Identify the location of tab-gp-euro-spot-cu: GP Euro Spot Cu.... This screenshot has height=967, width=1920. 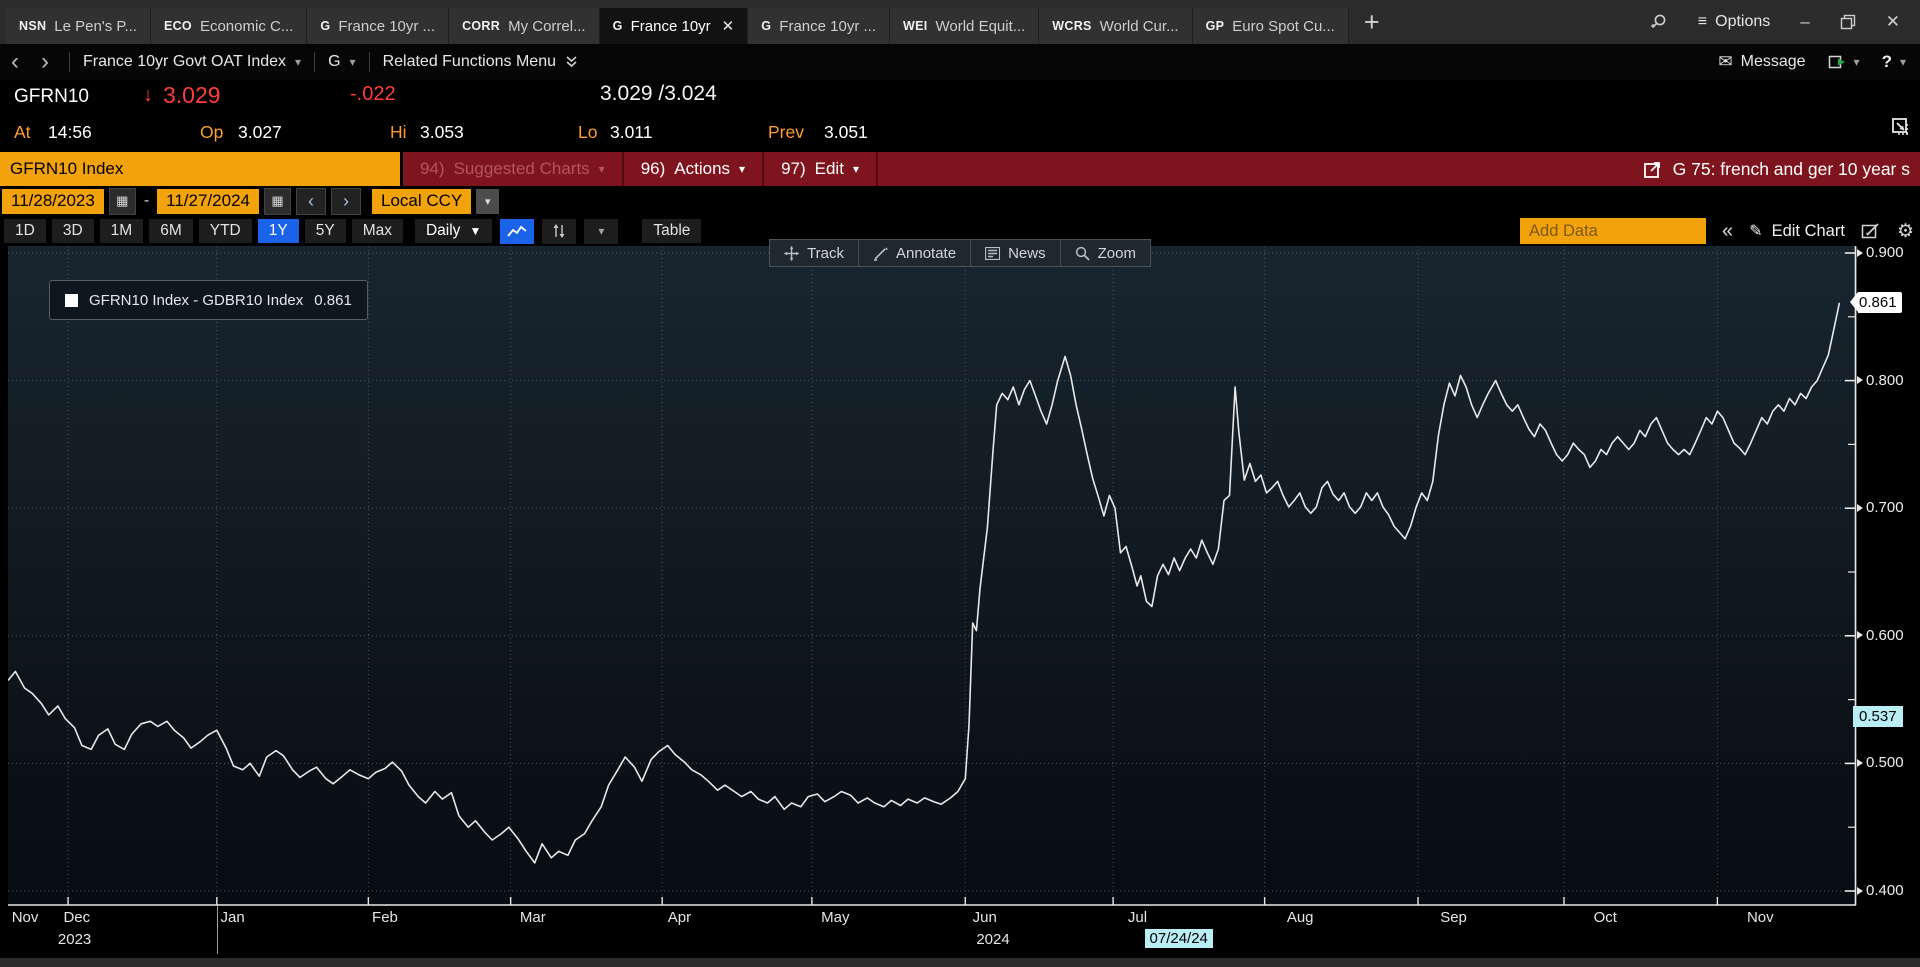
(1270, 26).